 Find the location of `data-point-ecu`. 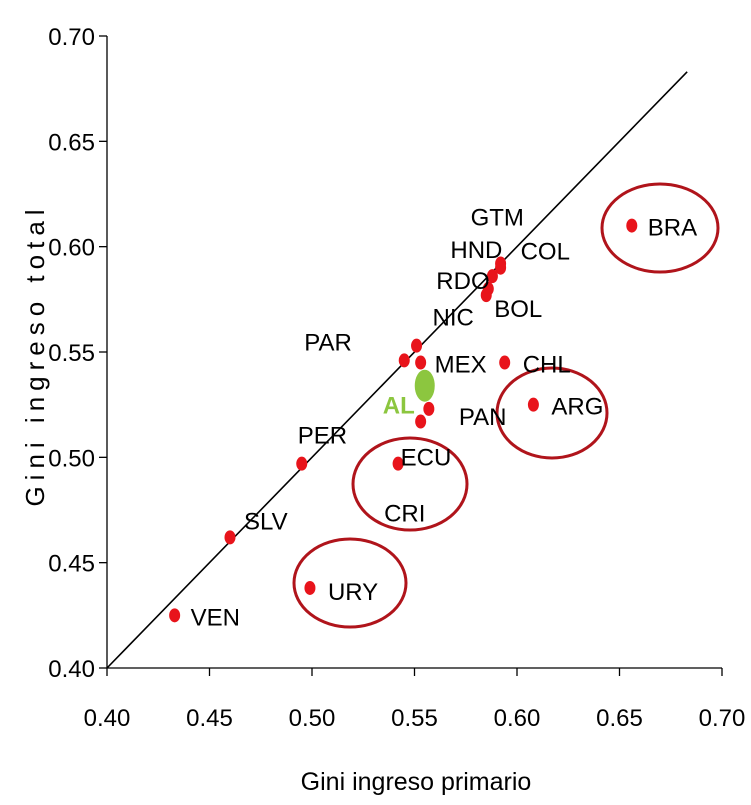

data-point-ecu is located at coordinates (421, 421).